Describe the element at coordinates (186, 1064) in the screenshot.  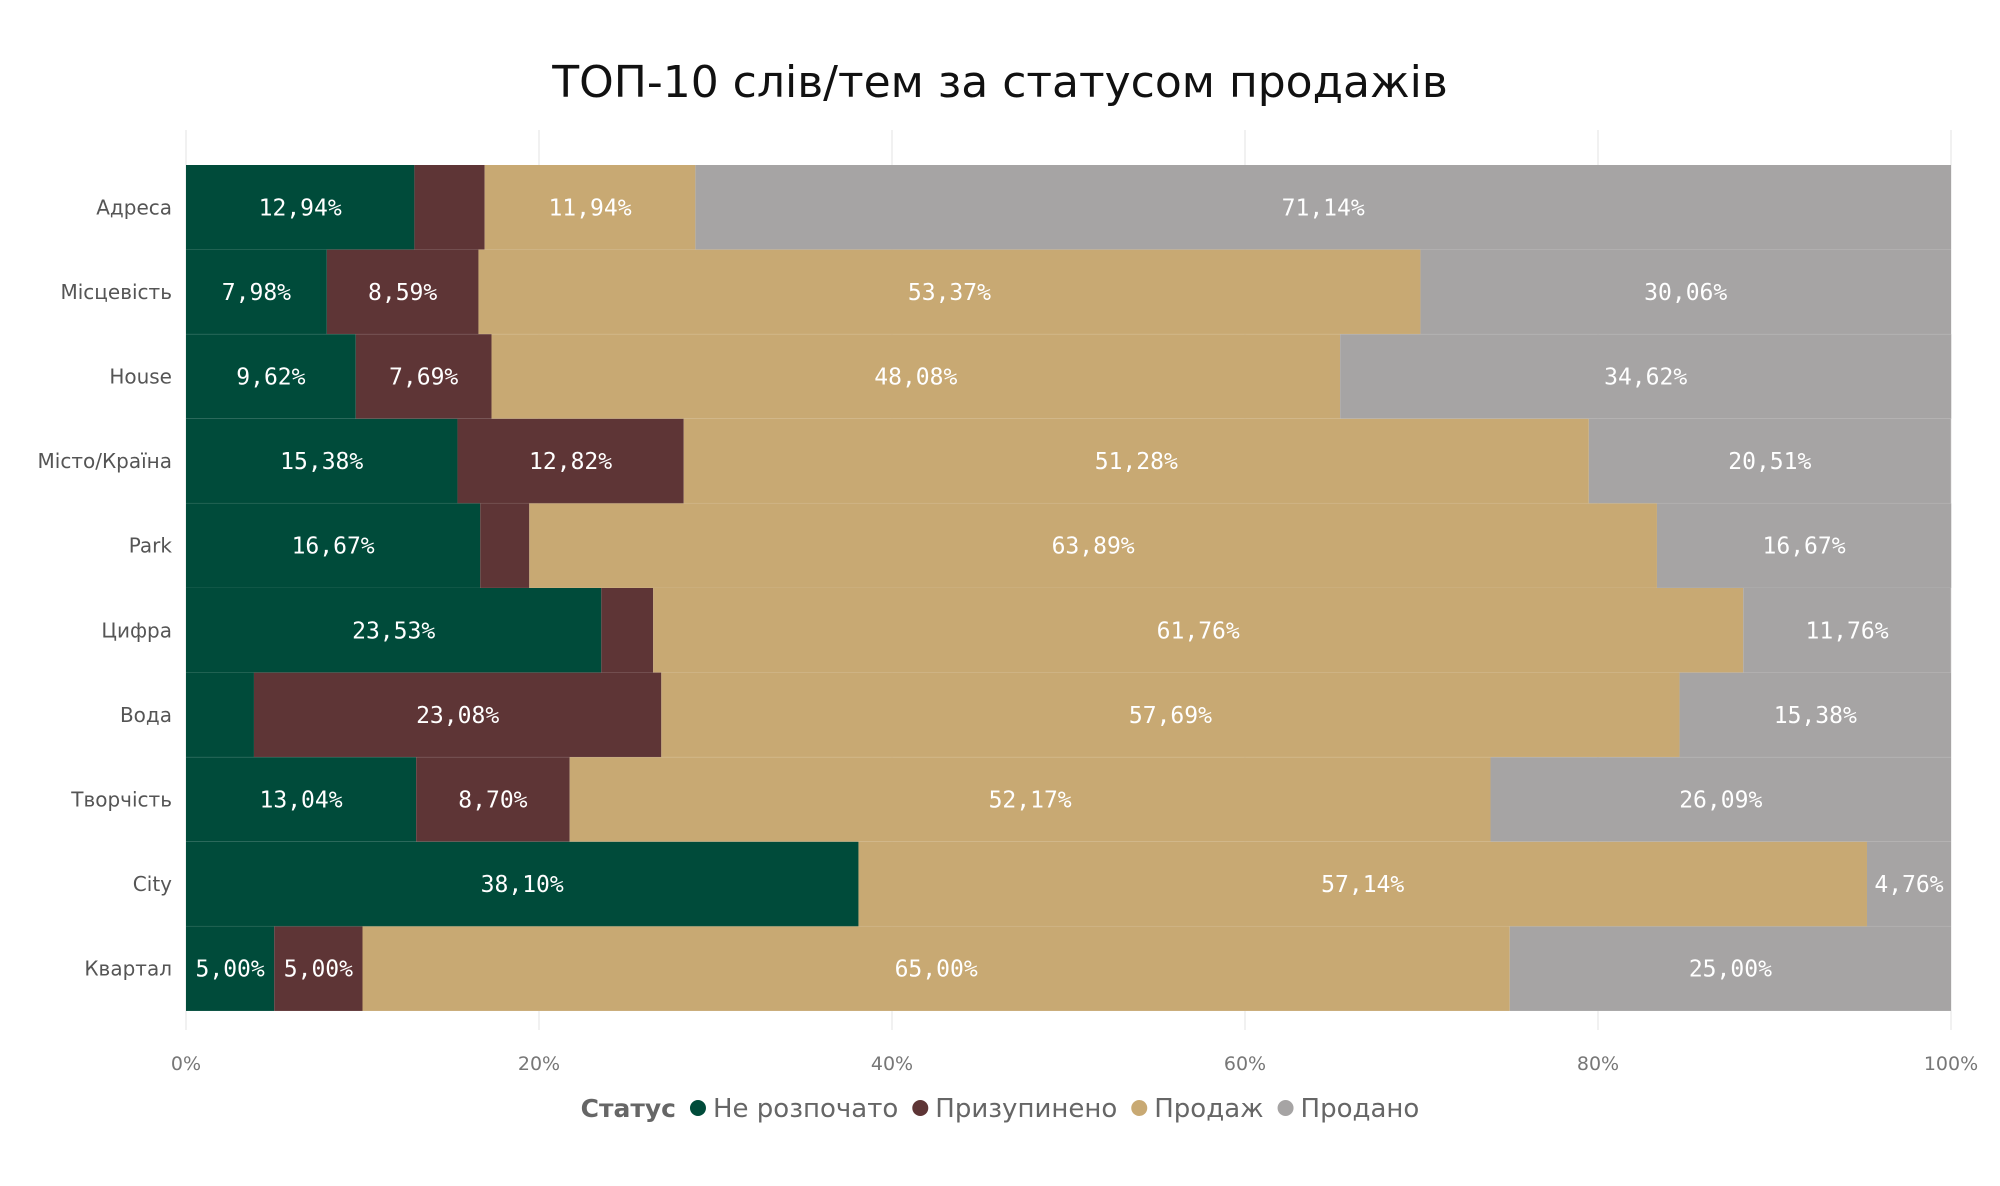
I see `x-tick-label: 0%` at that location.